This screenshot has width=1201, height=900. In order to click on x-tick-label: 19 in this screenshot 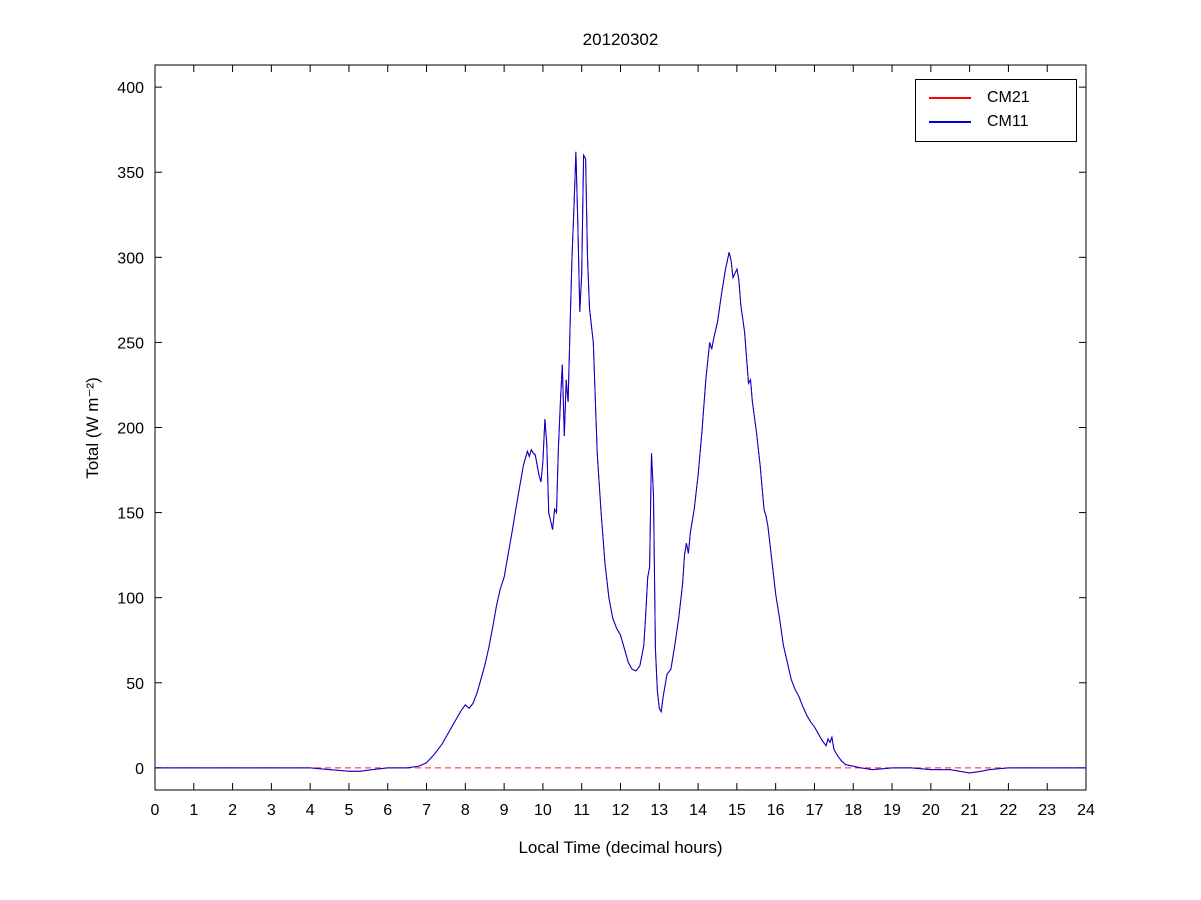, I will do `click(892, 810)`.